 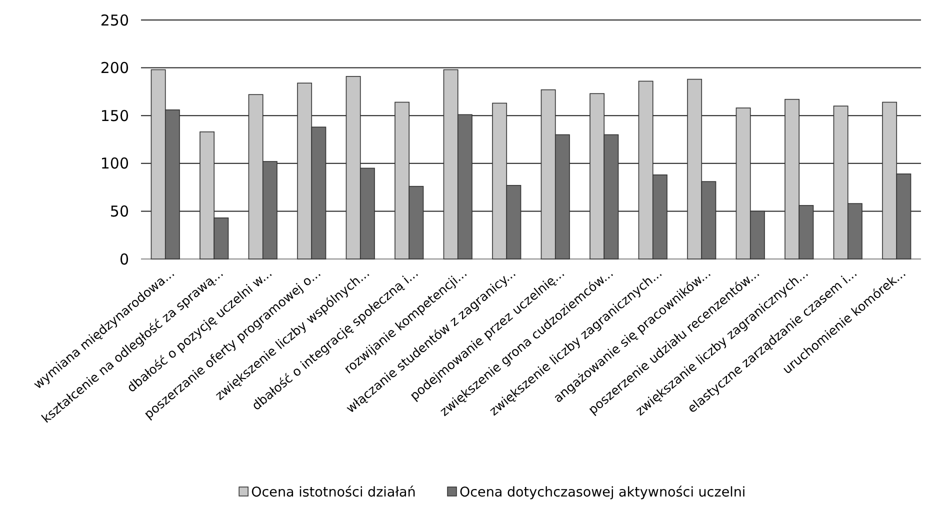 What do you see at coordinates (124, 259) in the screenshot?
I see `y-tick-label: 0` at bounding box center [124, 259].